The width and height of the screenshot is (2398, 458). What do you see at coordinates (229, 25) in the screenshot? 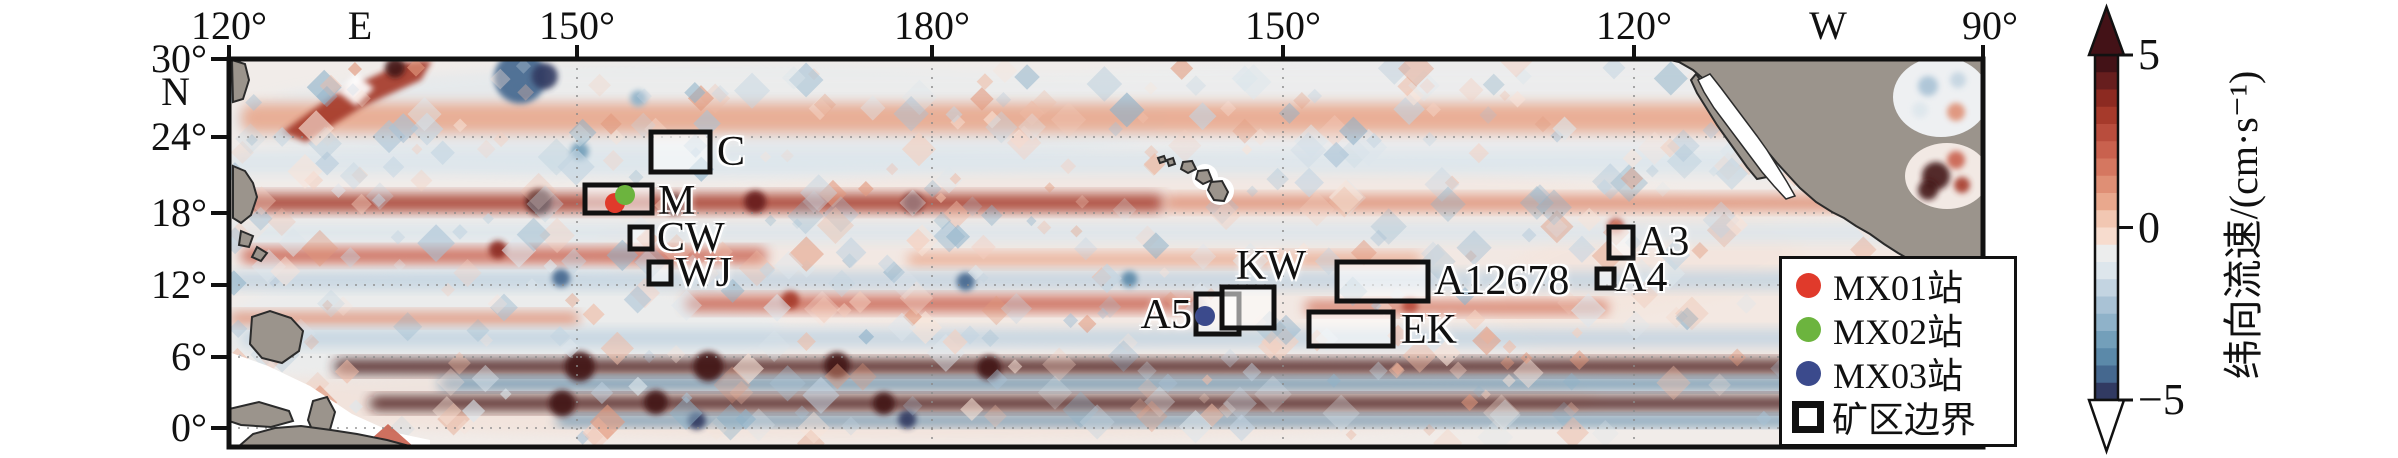
I see `top-axis-label-0: 120°` at bounding box center [229, 25].